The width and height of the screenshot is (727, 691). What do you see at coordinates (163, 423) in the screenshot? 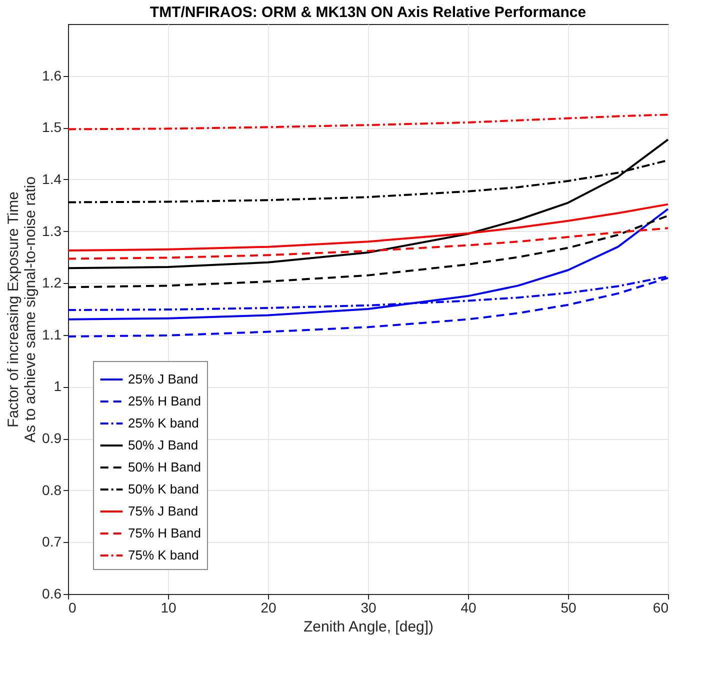
I see `legend-label: 25% K band` at bounding box center [163, 423].